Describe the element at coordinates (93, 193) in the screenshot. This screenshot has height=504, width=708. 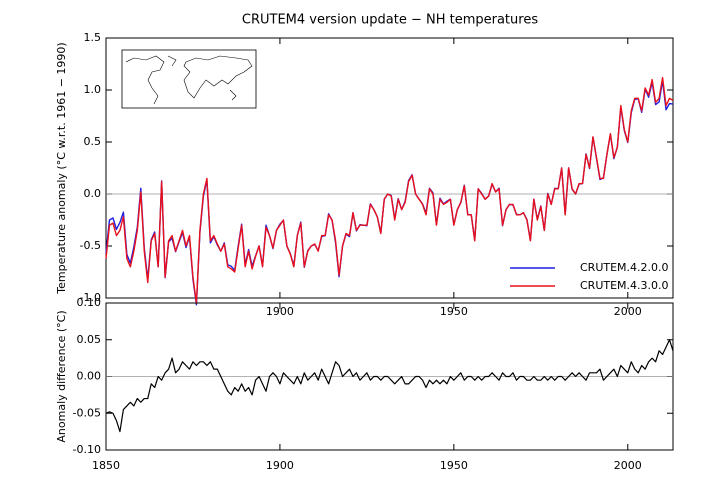
I see `y-tick-label: 0.0` at that location.